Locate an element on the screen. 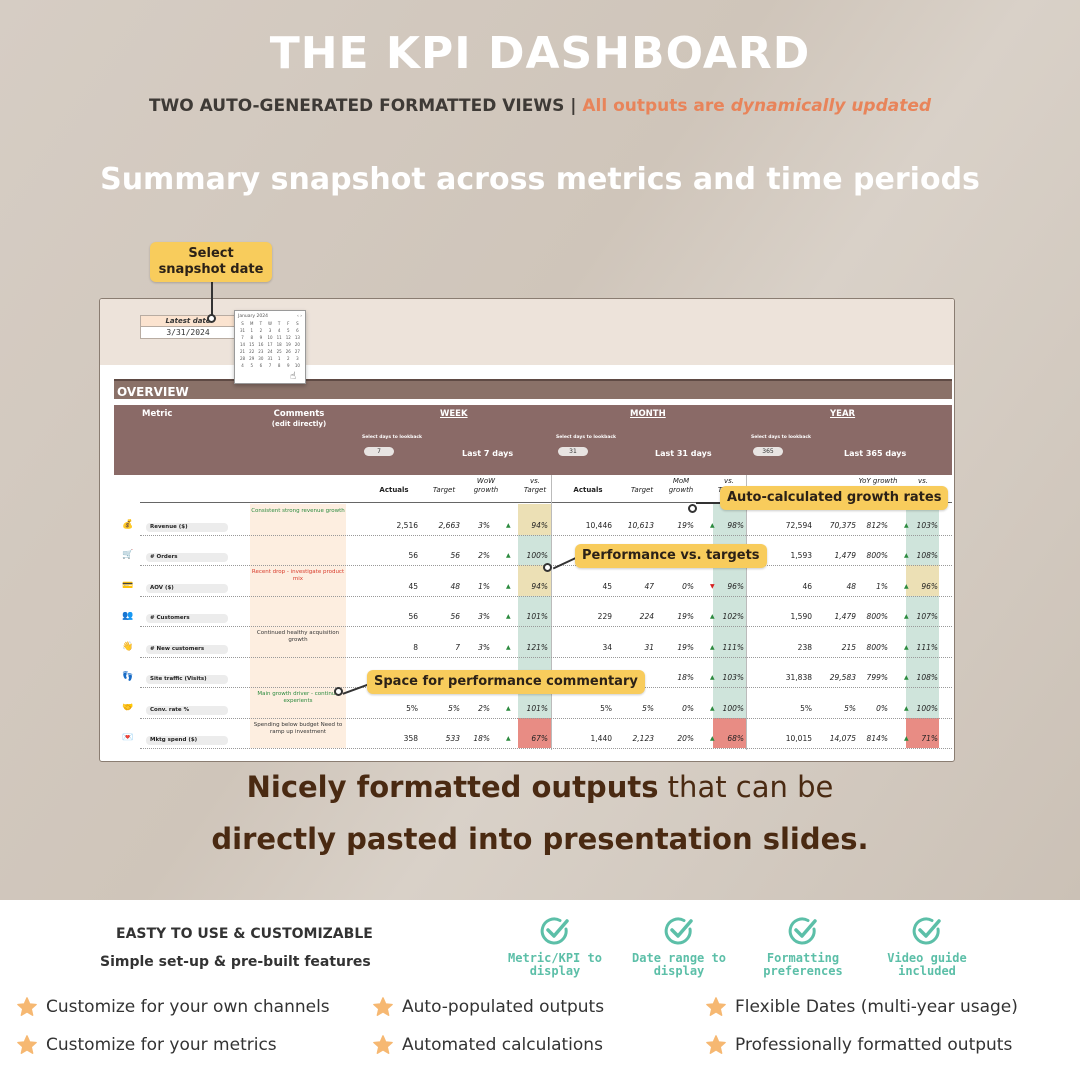 This screenshot has height=1080, width=1080. table-cell: 1% is located at coordinates (882, 586).